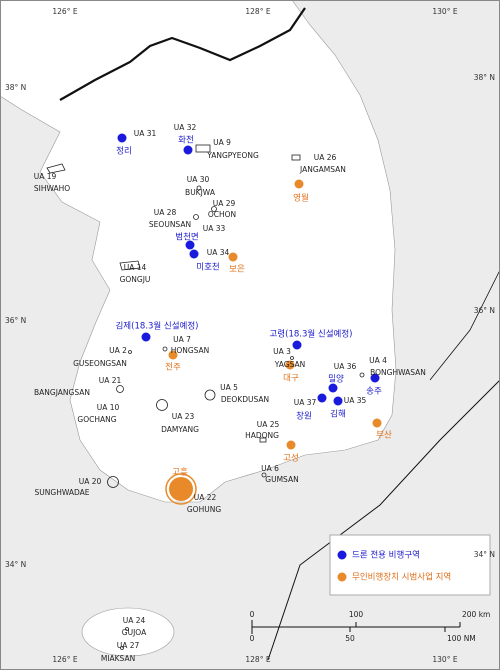  What do you see at coordinates (90, 481) in the screenshot?
I see `ua-label: UA 20` at bounding box center [90, 481].